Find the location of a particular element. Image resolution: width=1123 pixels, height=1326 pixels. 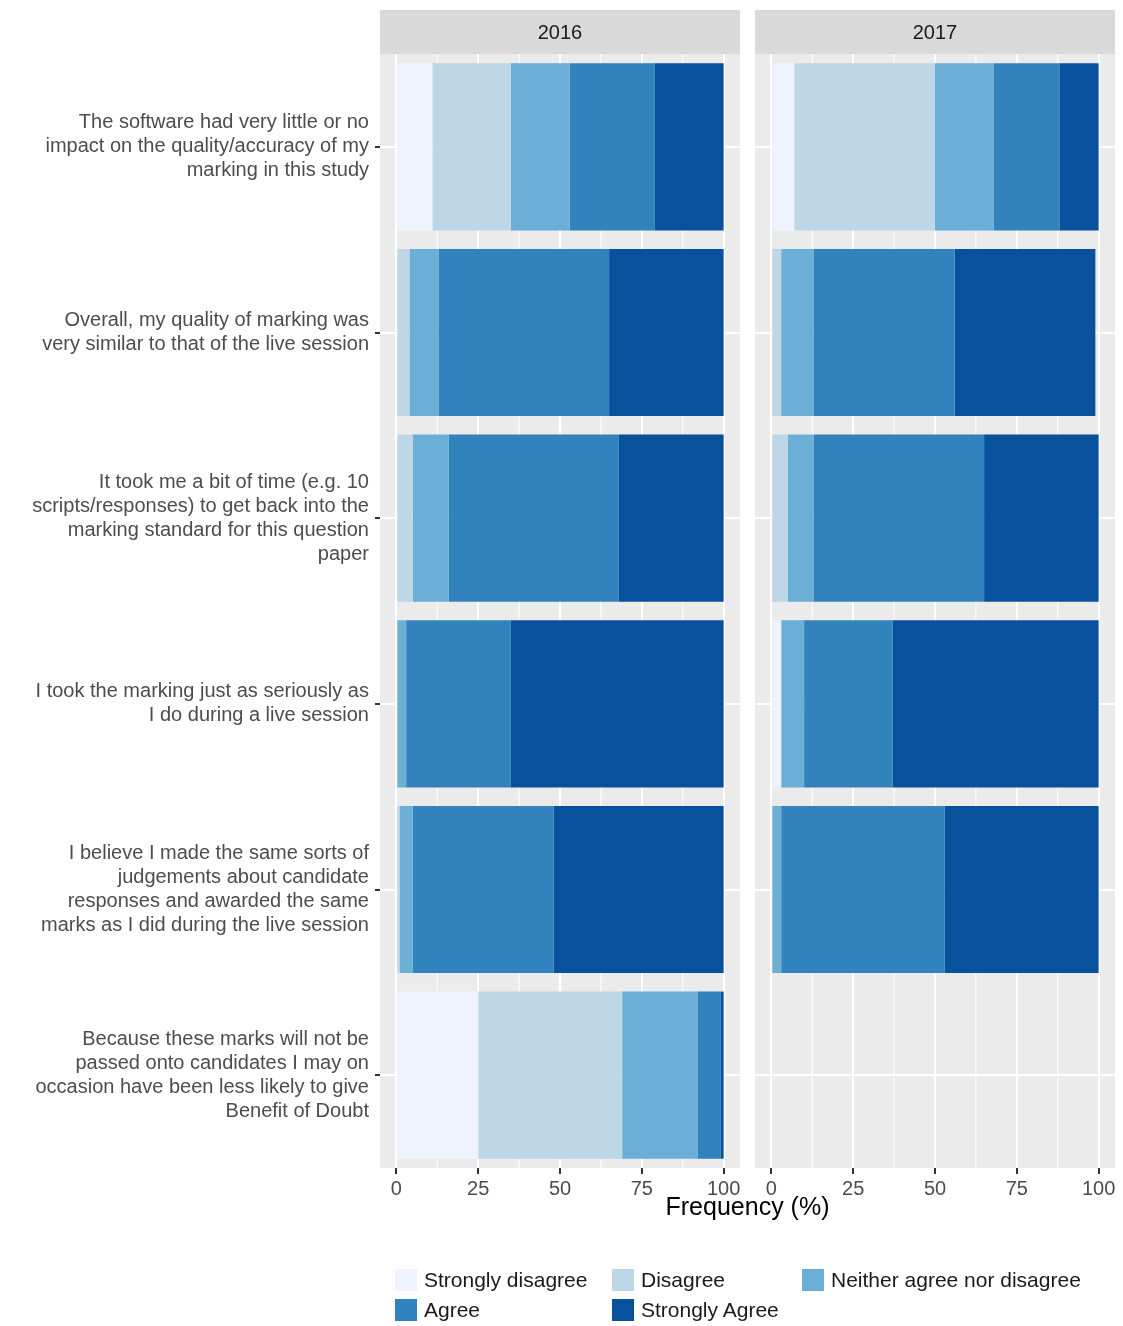

y-tick-label: It took me a bit of time (e.g. 10 scripts/responses) to get back into the marking standard for this question paper is located at coordinates (201, 516).